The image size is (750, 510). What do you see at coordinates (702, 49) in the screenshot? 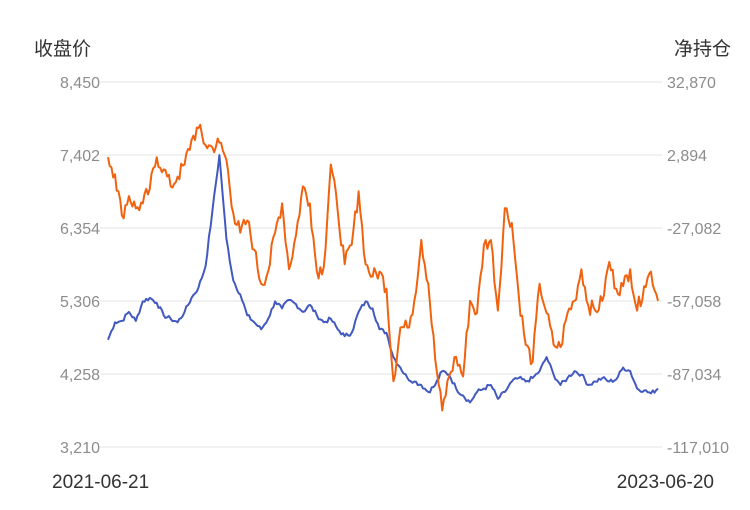
I see `right-axis-title: 净持仓` at bounding box center [702, 49].